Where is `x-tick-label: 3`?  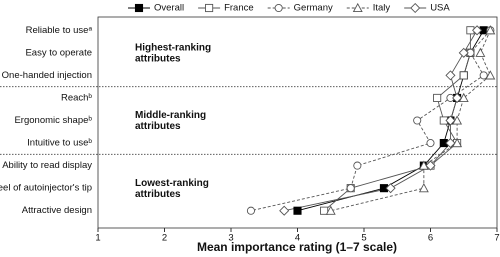
x-tick-label: 3 is located at coordinates (230, 238).